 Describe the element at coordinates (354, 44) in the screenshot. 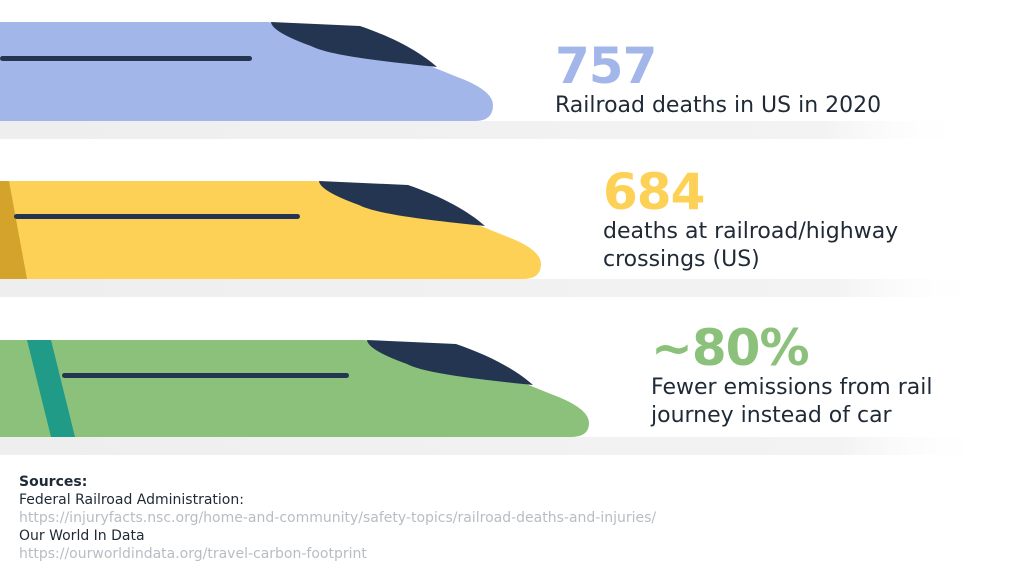

I see `blue-train-window` at that location.